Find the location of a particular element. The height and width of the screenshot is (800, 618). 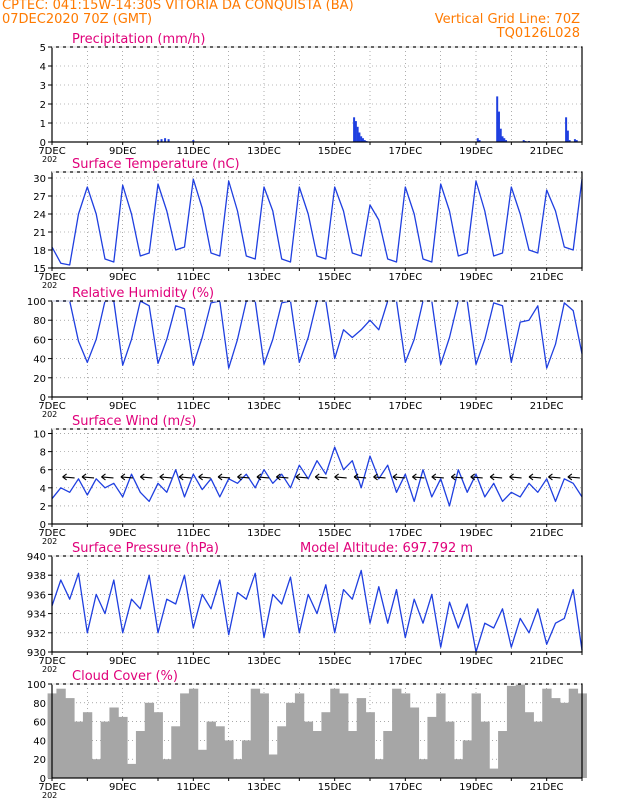

y-tick-label: 1 is located at coordinates (43, 124).